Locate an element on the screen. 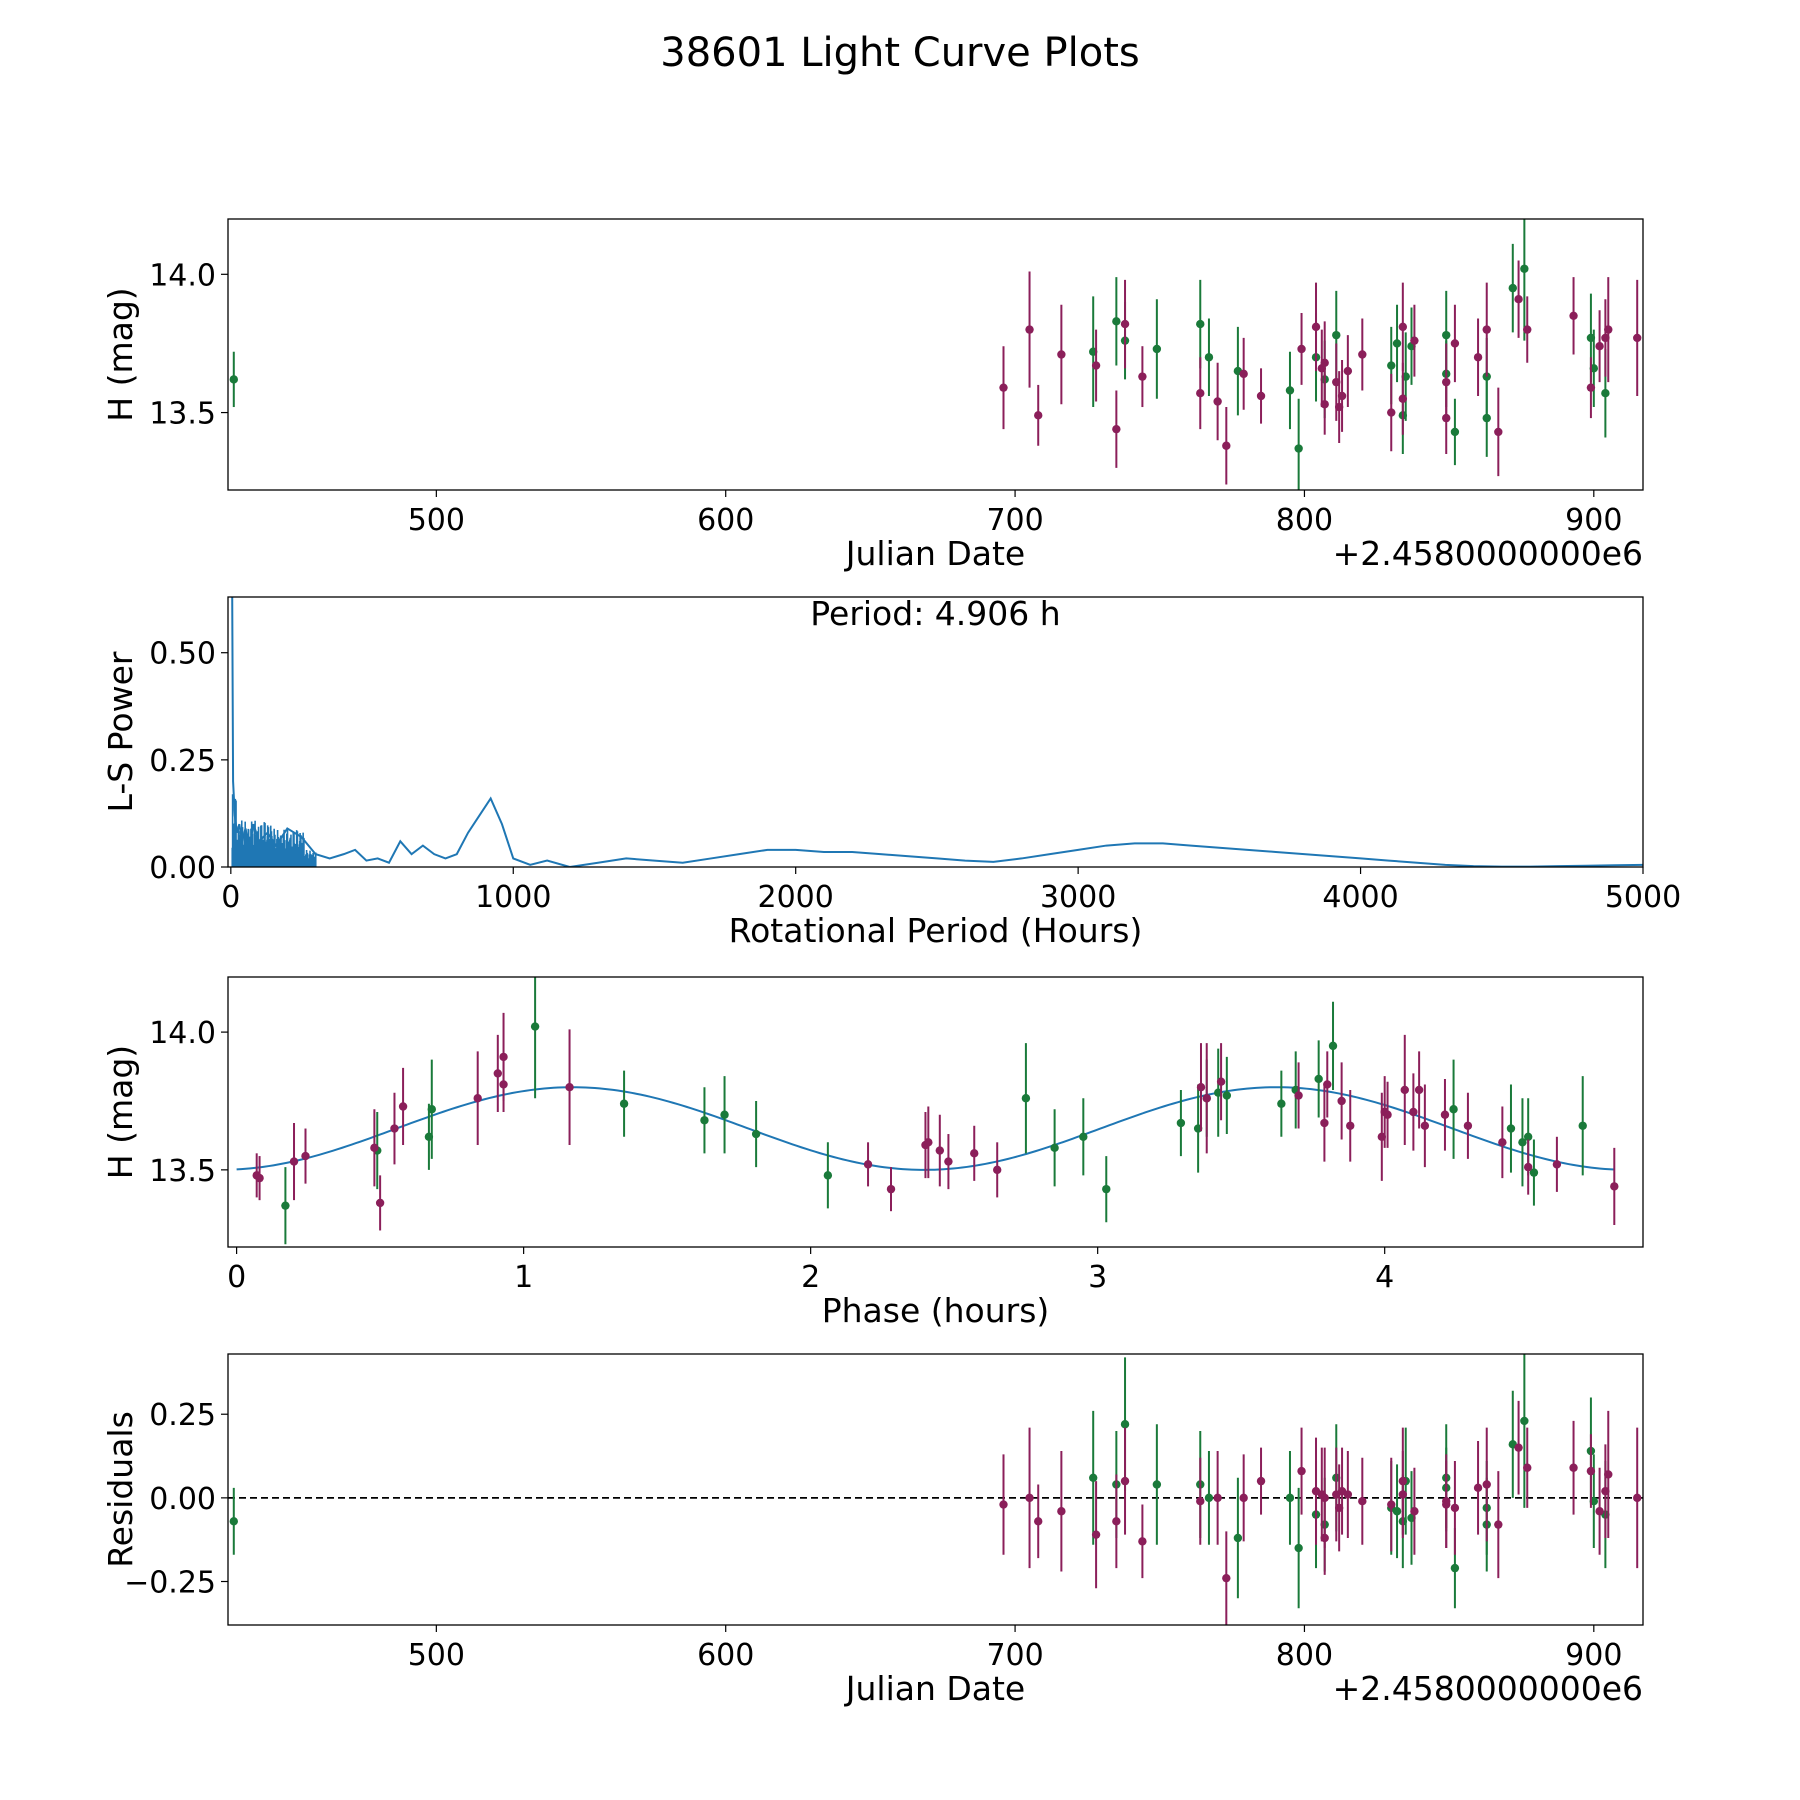 This screenshot has width=1800, height=1800. y-tick-label: 0.25 is located at coordinates (182, 1415).